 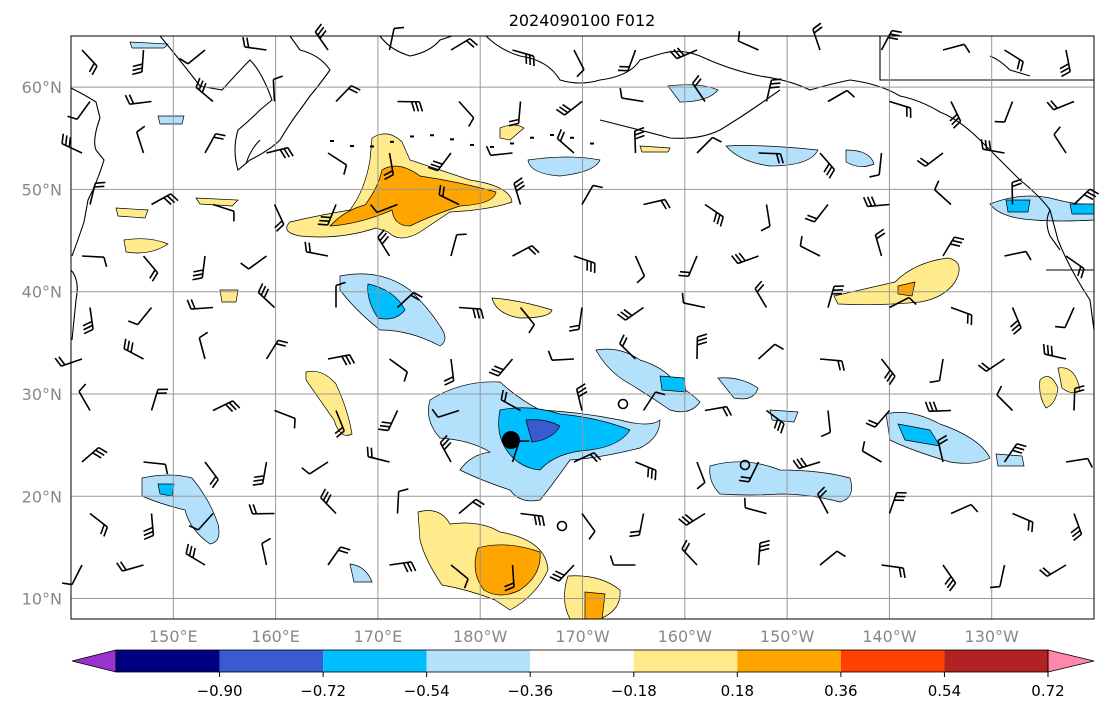 I want to click on lat-label: 20°N, so click(x=42, y=496).